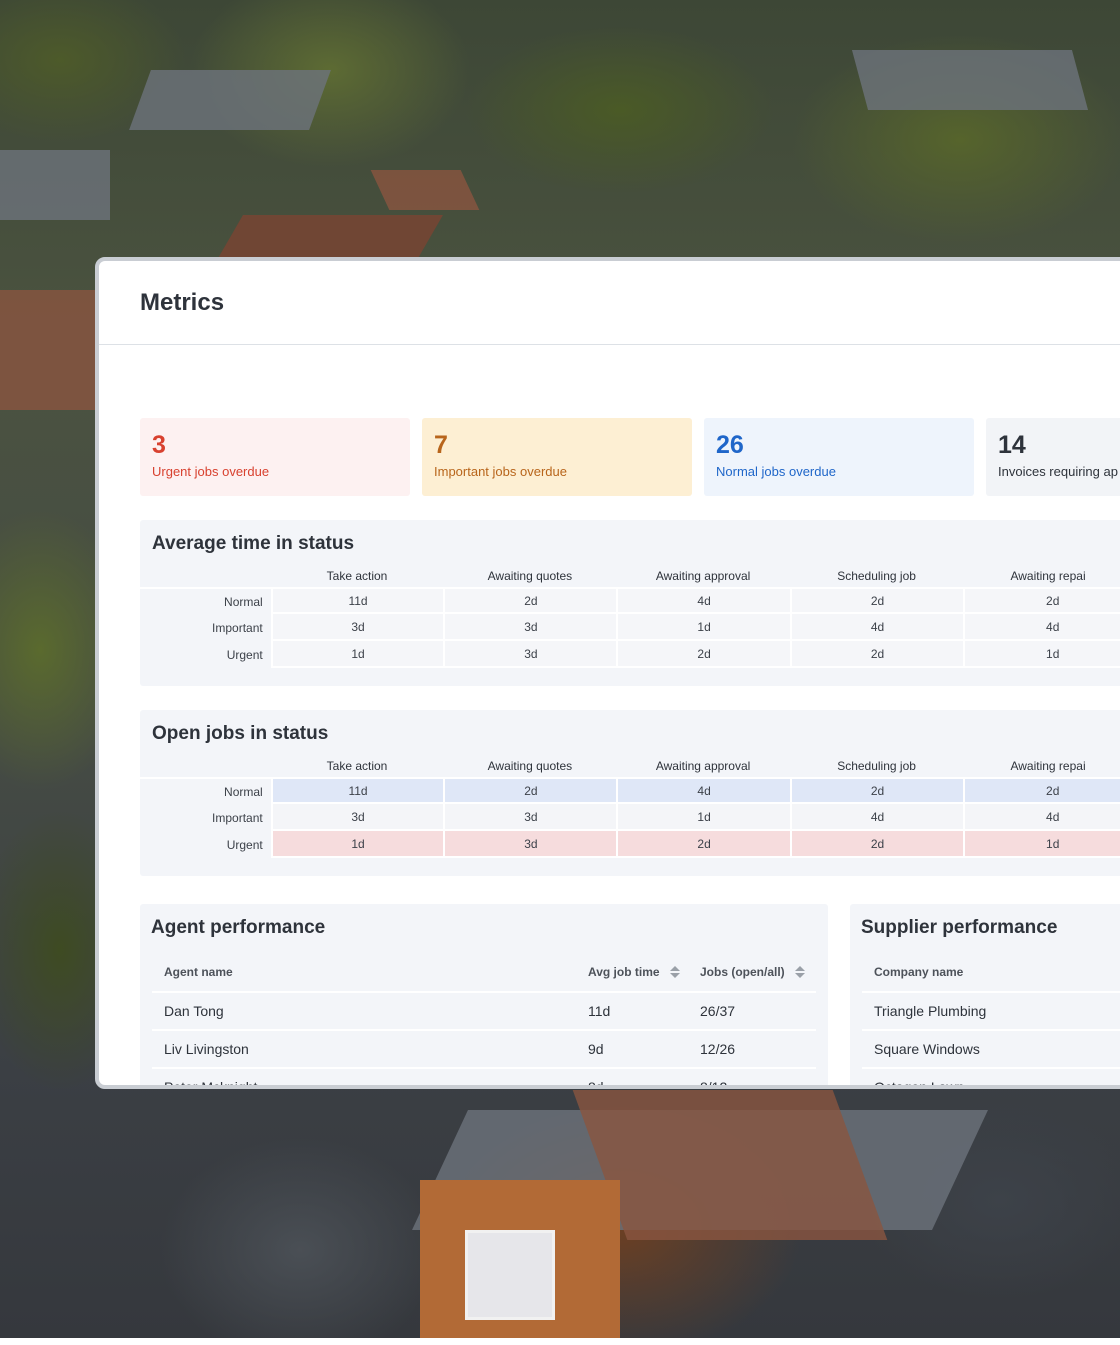 Image resolution: width=1120 pixels, height=1345 pixels. I want to click on company-name: Square Windows, so click(927, 1049).